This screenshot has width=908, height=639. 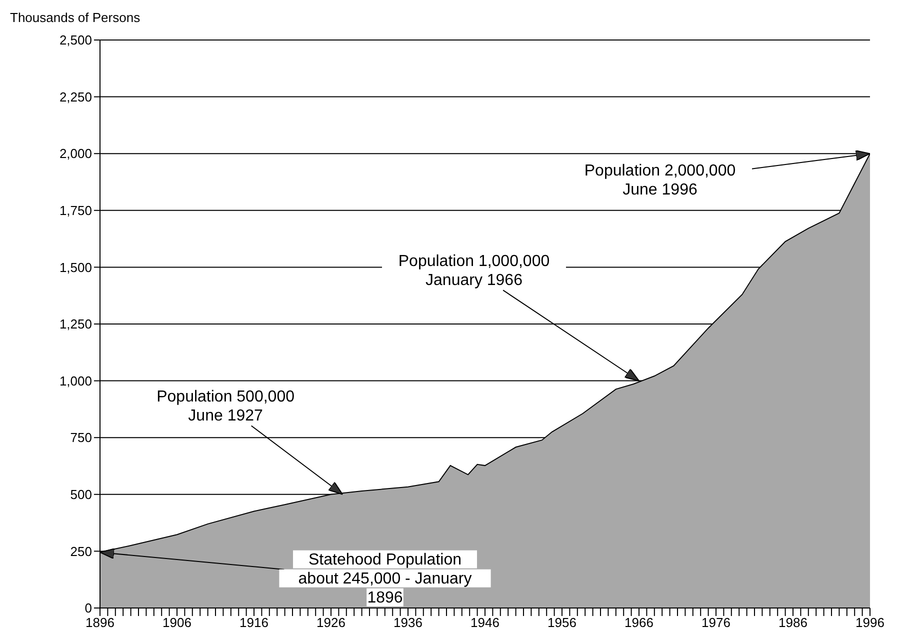 What do you see at coordinates (225, 406) in the screenshot?
I see `annotation: Population 500,000 June 1927` at bounding box center [225, 406].